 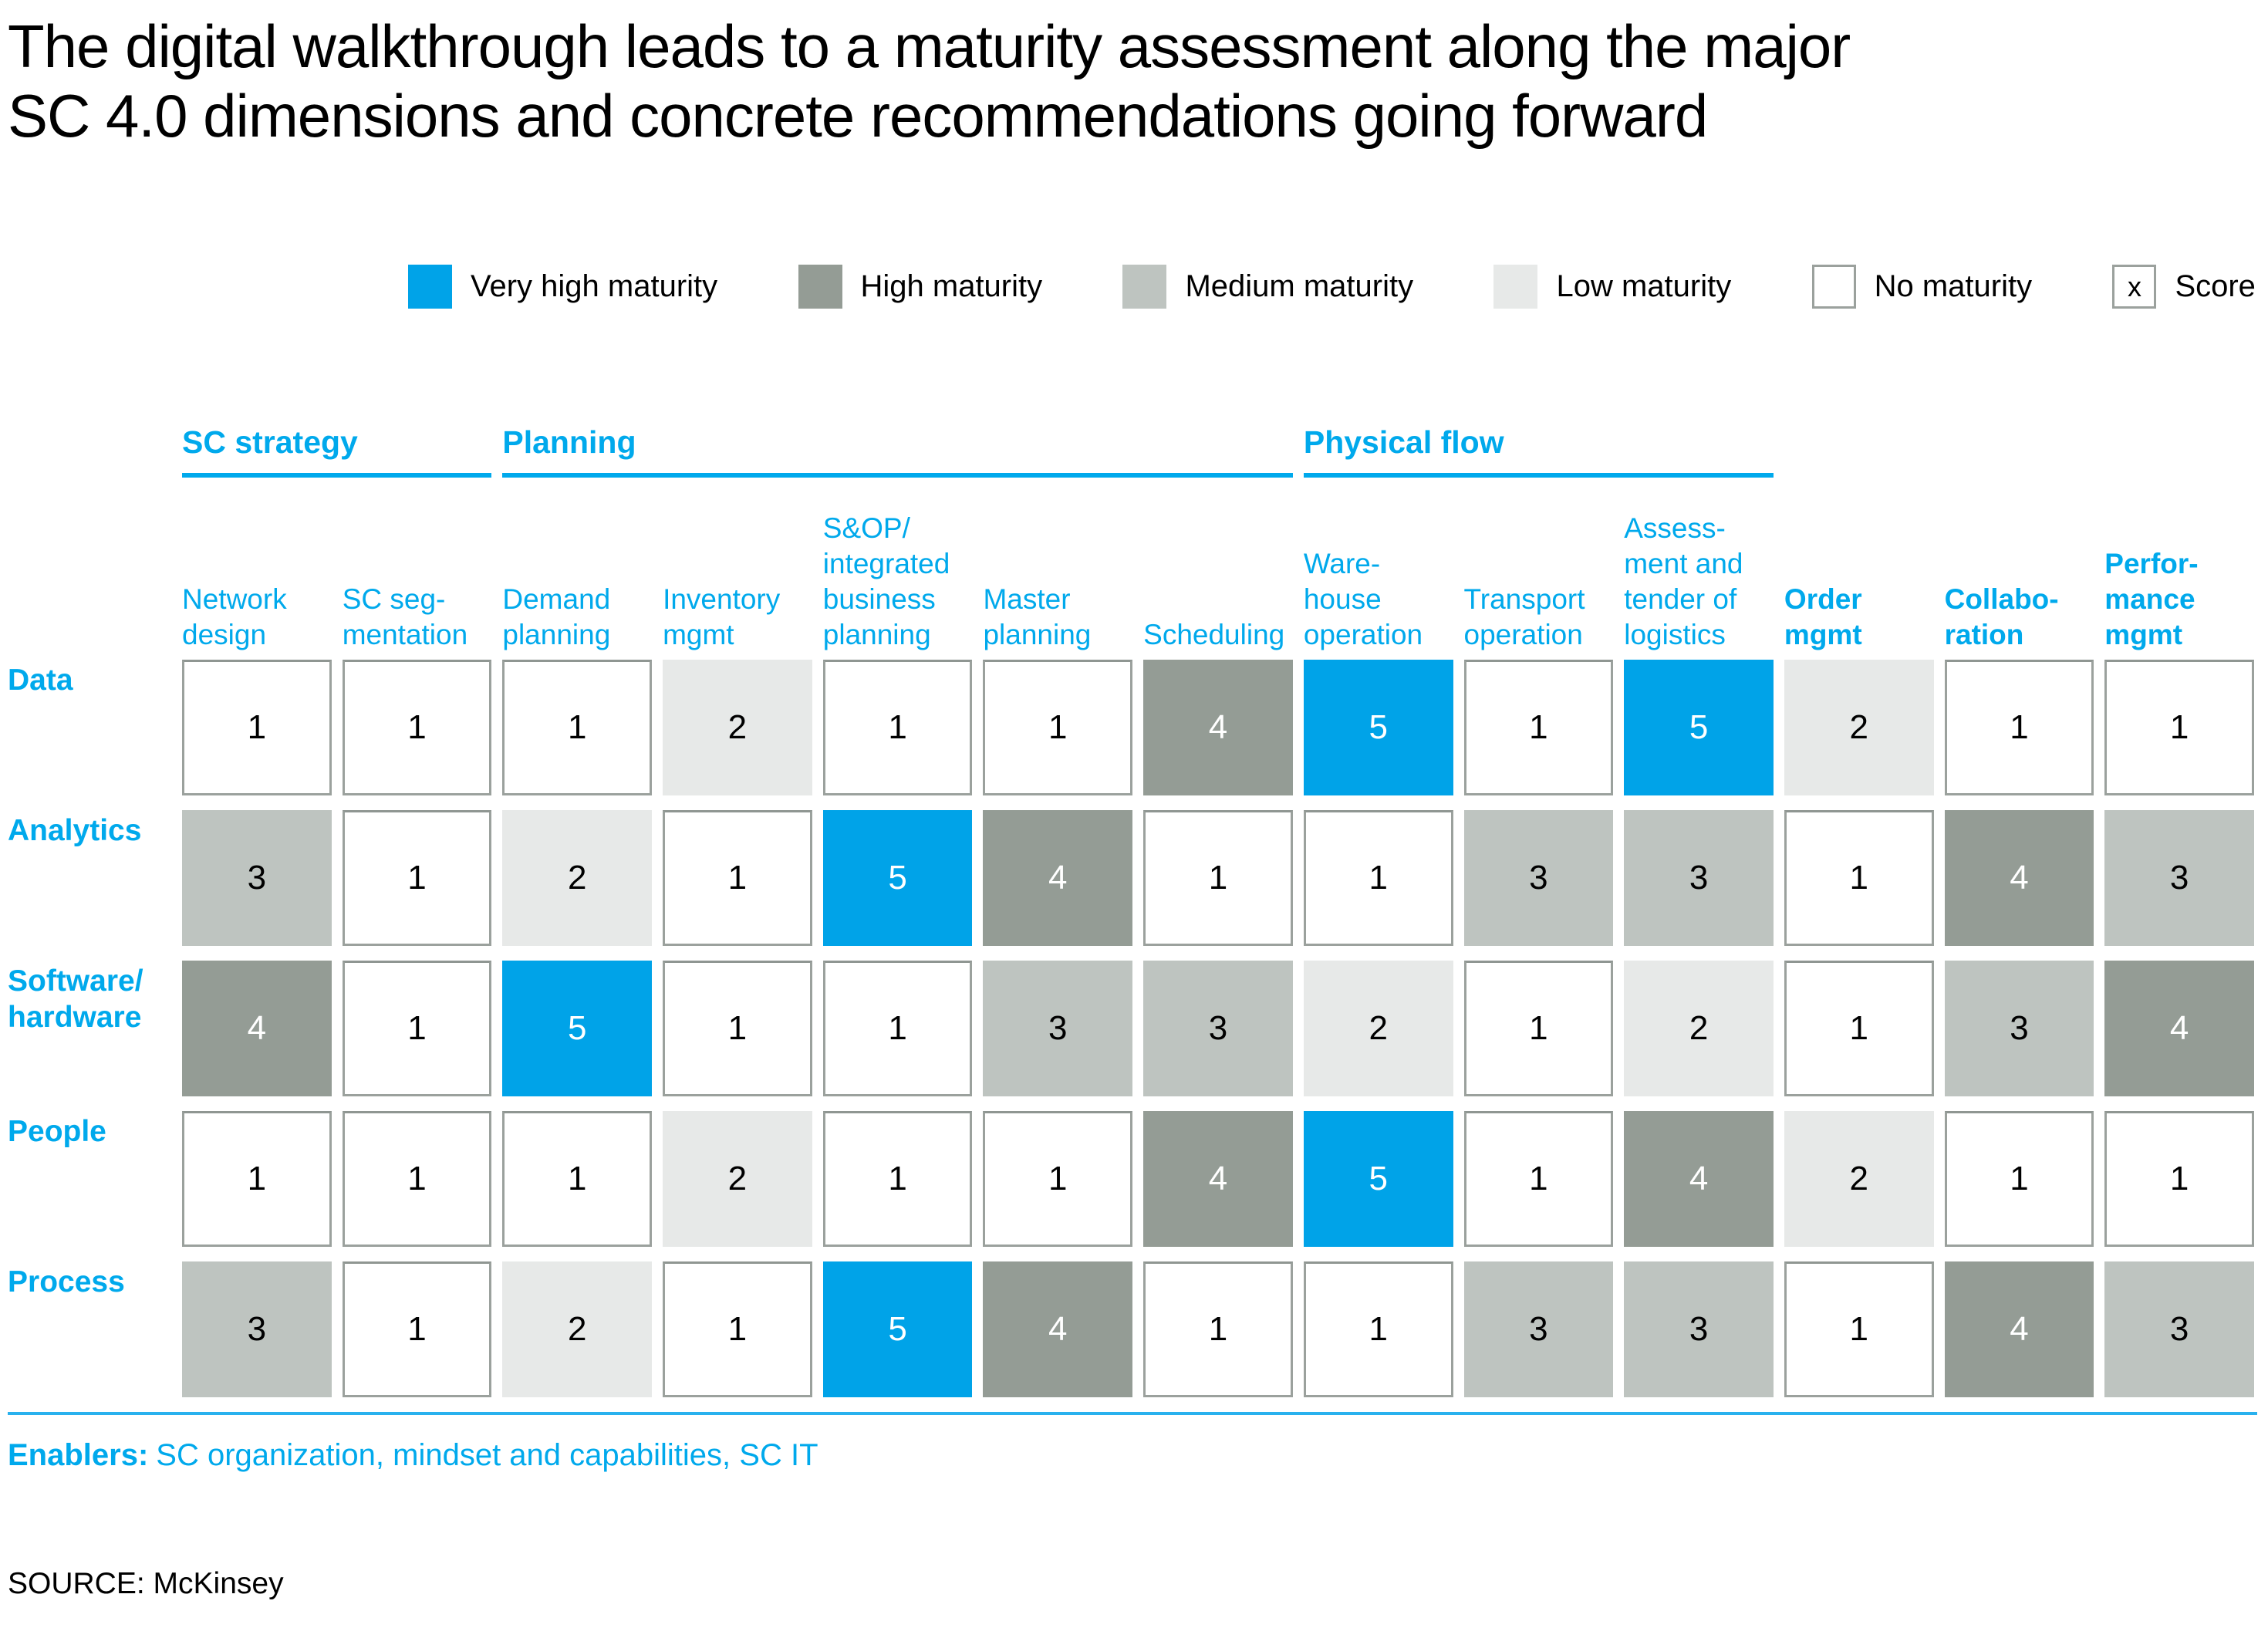 I want to click on legend-label: Score, so click(x=2215, y=286).